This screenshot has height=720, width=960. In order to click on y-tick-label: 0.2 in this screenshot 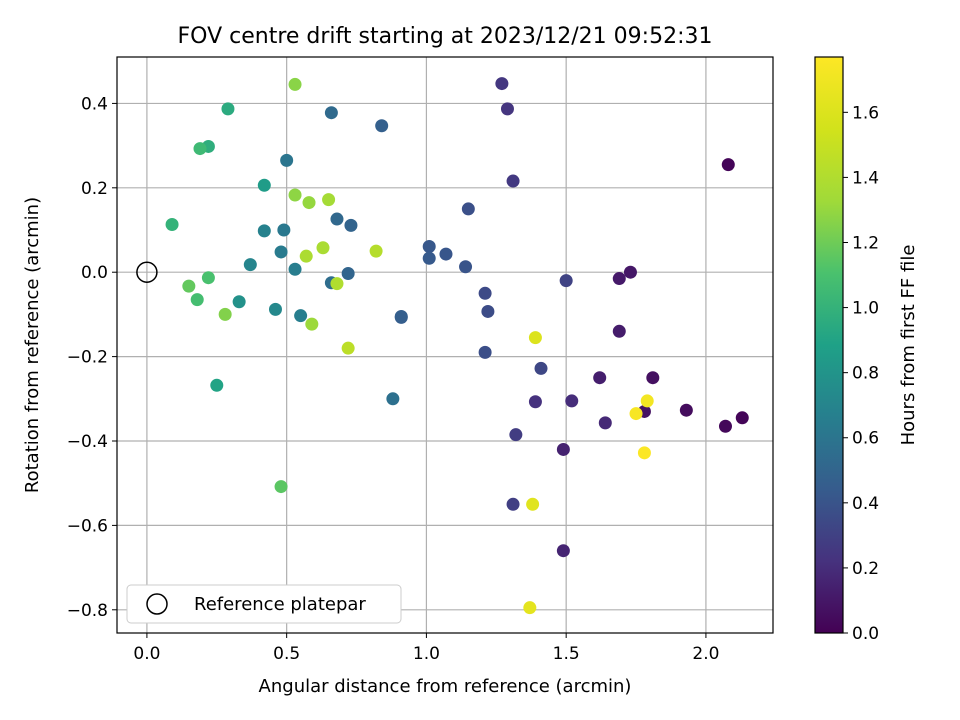, I will do `click(94, 189)`.